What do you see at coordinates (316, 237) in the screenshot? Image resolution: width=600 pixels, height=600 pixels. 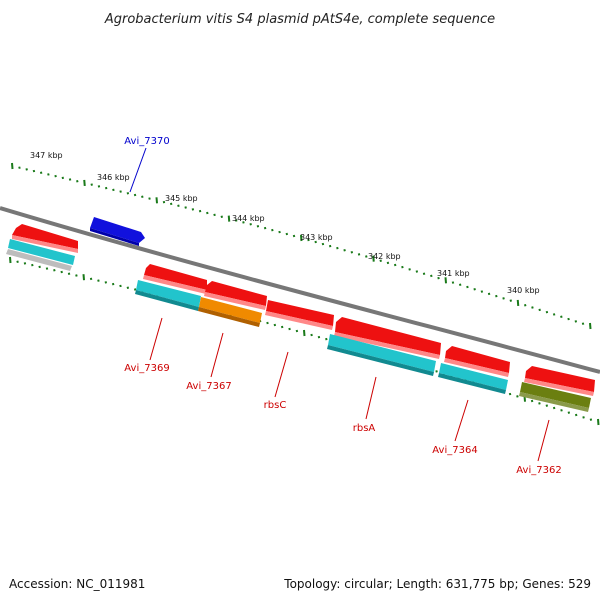 I see `scale-label: 343 kbp` at bounding box center [316, 237].